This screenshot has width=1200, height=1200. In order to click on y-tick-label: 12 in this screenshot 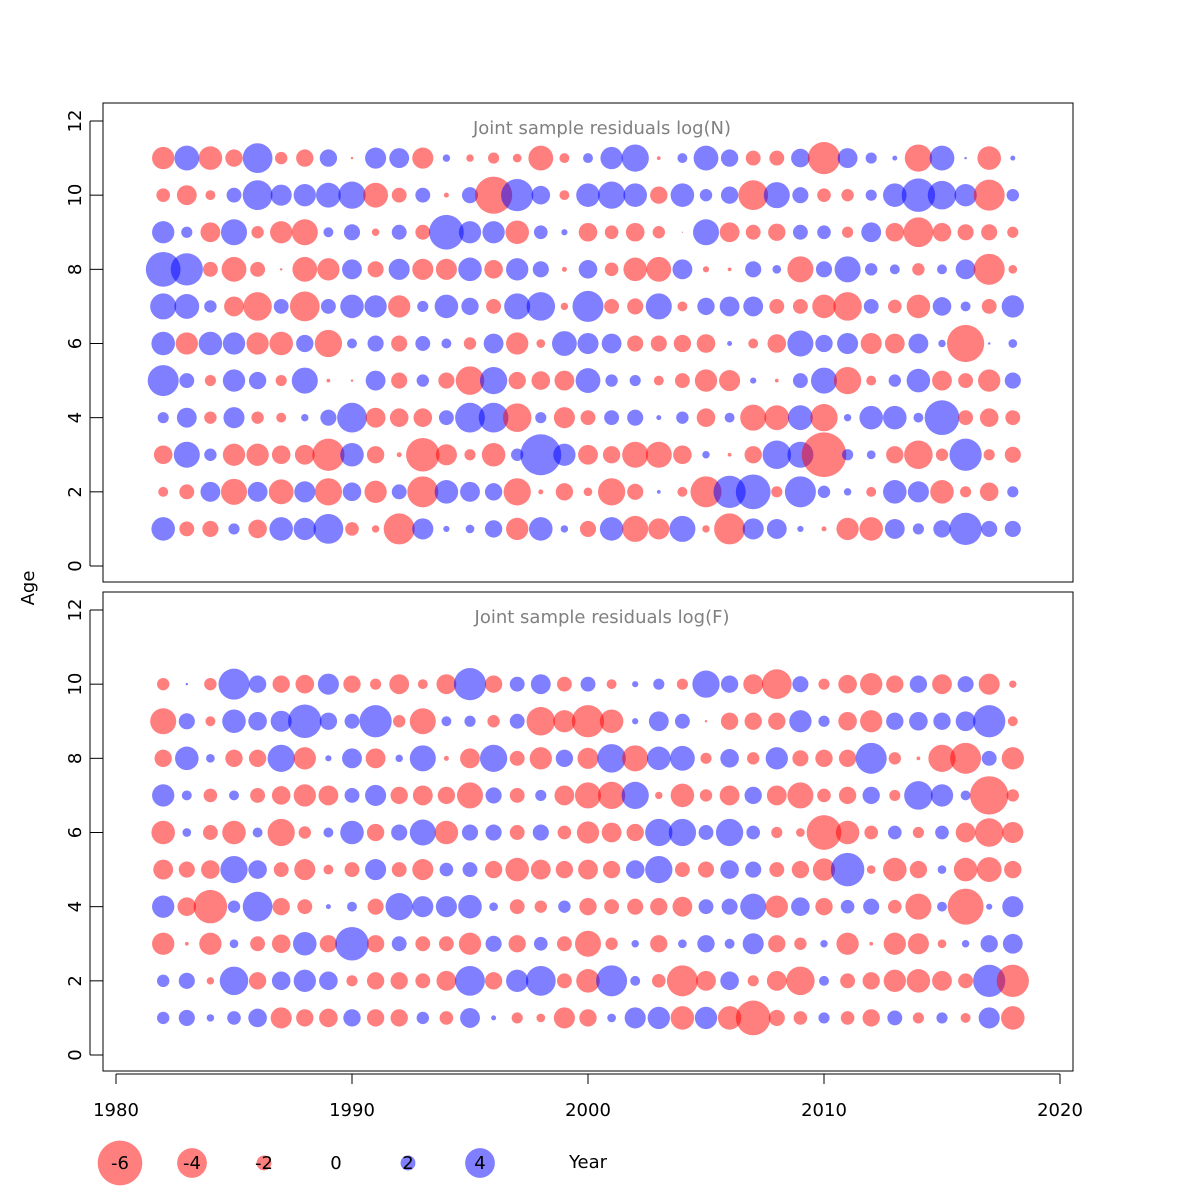, I will do `click(75, 610)`.